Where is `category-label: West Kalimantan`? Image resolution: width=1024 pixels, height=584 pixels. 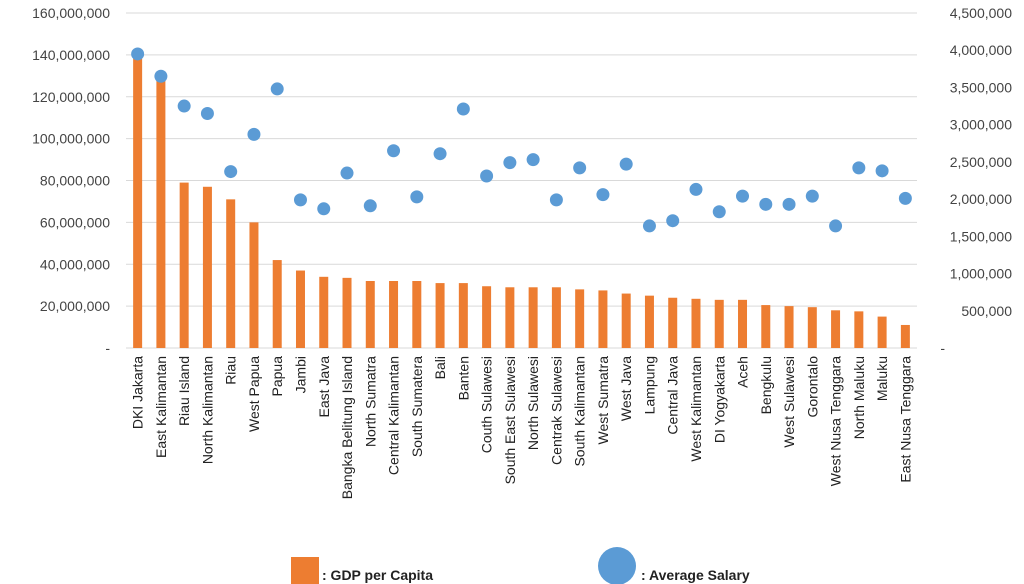 category-label: West Kalimantan is located at coordinates (696, 409).